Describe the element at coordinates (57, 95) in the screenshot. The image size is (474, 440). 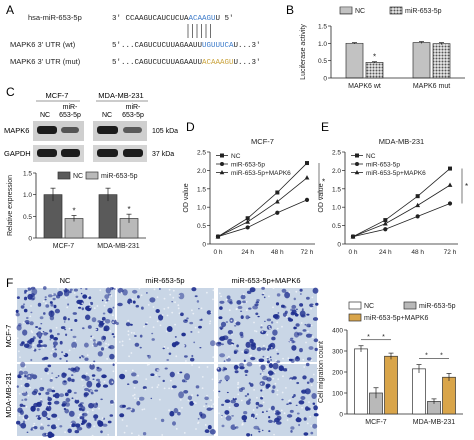
I see `blot-cell-line-1: MCF-7` at that location.